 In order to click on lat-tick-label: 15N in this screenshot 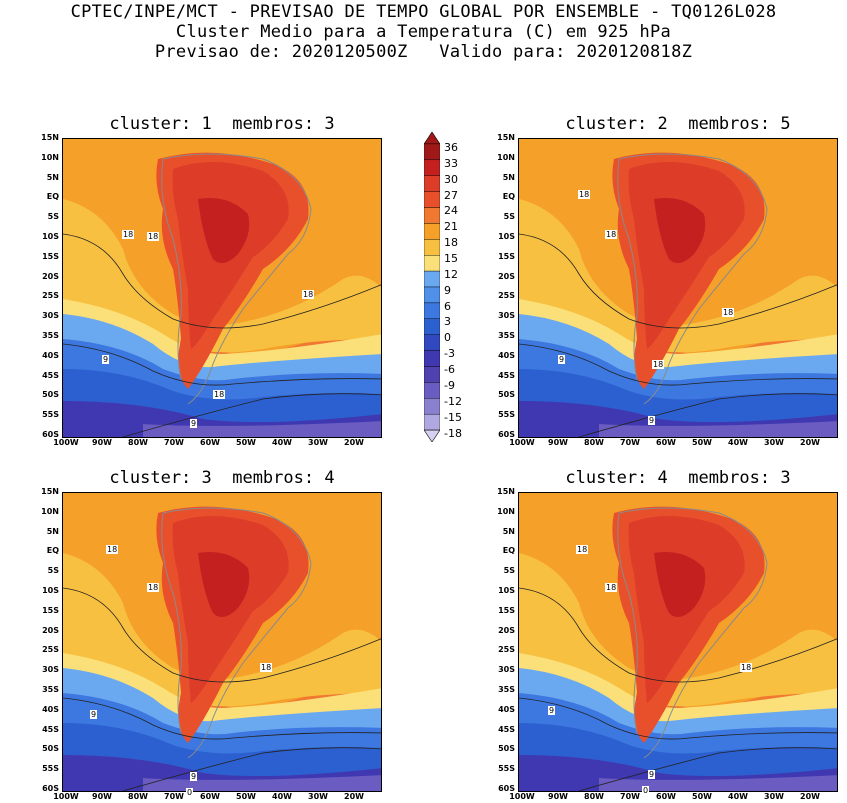, I will do `click(506, 491)`.